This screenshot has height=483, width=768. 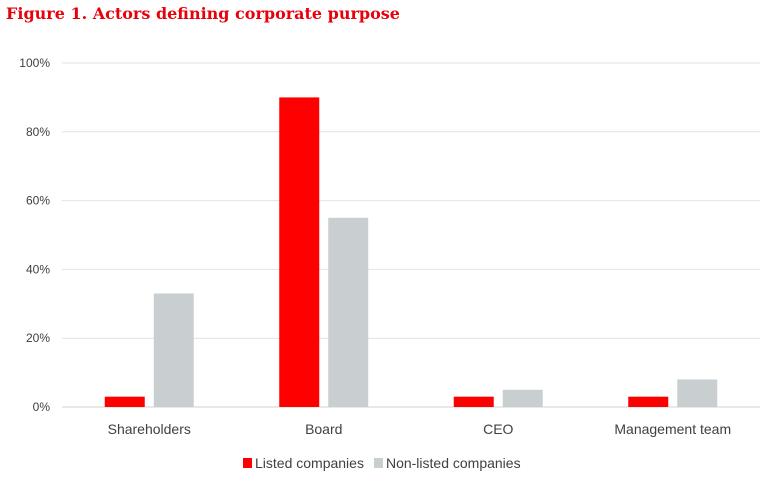 I want to click on legend-label: Non-listed companies, so click(x=453, y=463).